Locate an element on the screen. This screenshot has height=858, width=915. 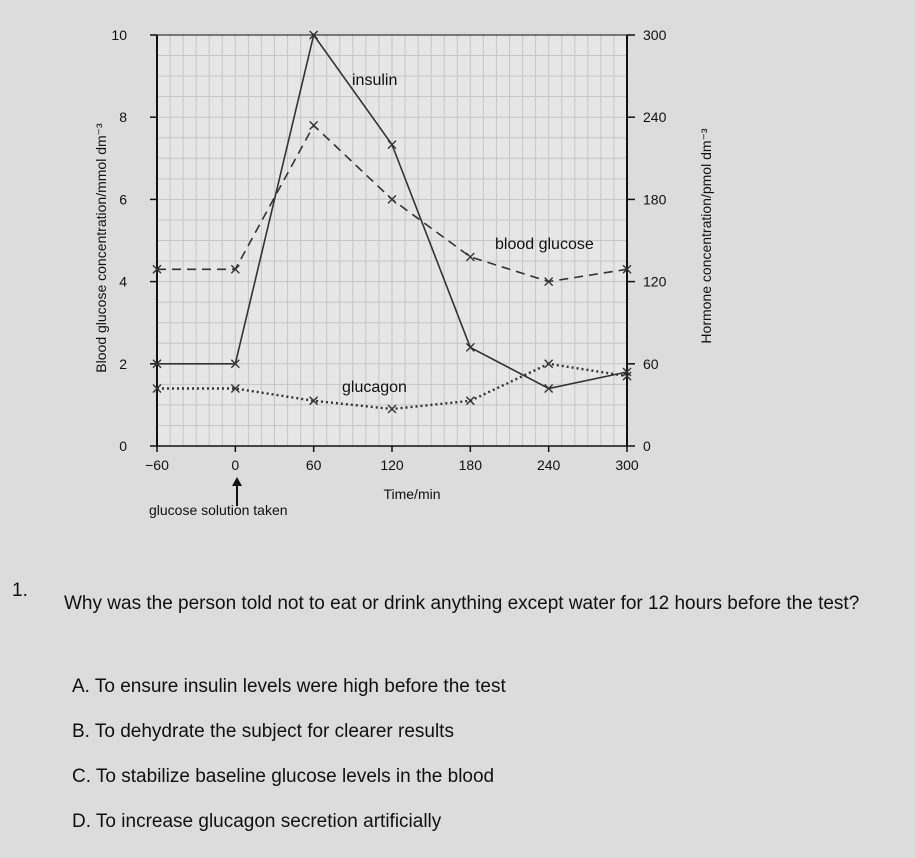
left-axis-title: Blood glucose concentration/mmol dm⁻³ is located at coordinates (101, 248).